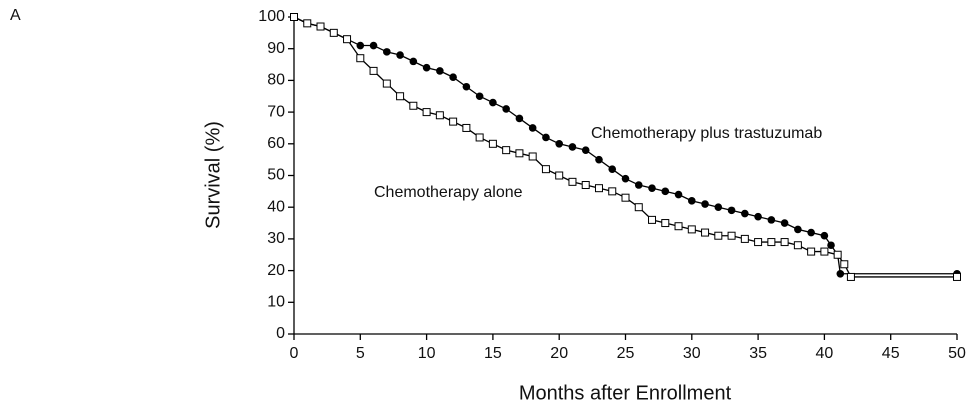 This screenshot has height=410, width=974. Describe the element at coordinates (559, 353) in the screenshot. I see `x-tick-label: 20` at that location.